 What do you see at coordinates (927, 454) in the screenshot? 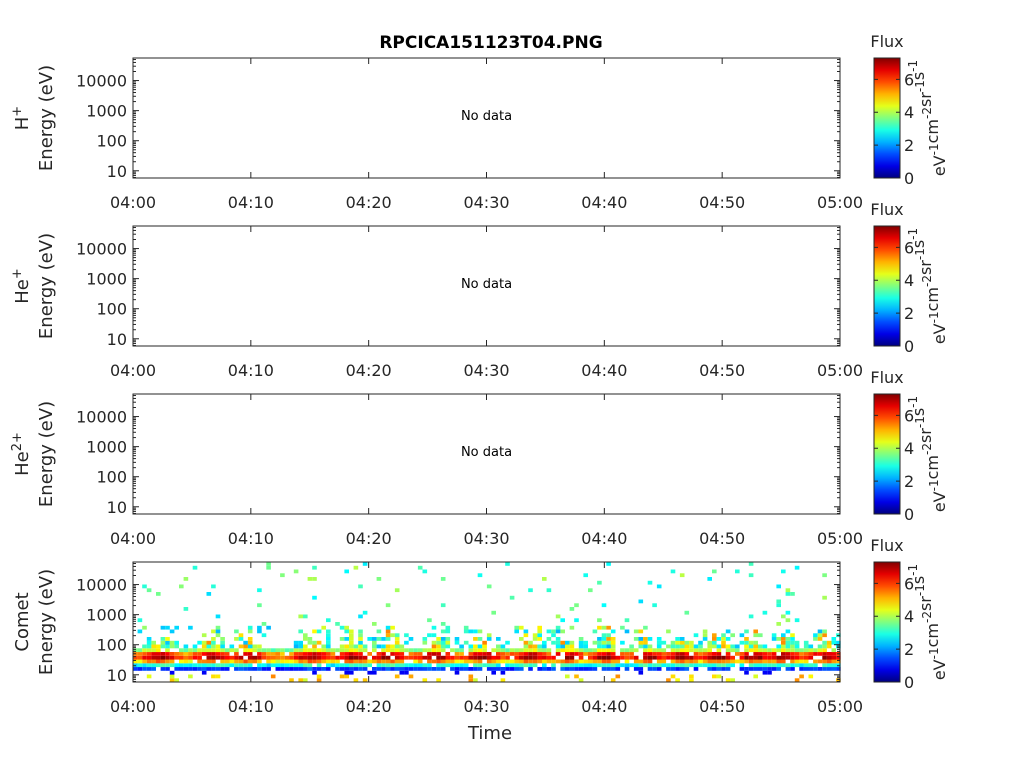
I see `colorbar-unit-label: eV-1cm-2sr-1s-1` at bounding box center [927, 454].